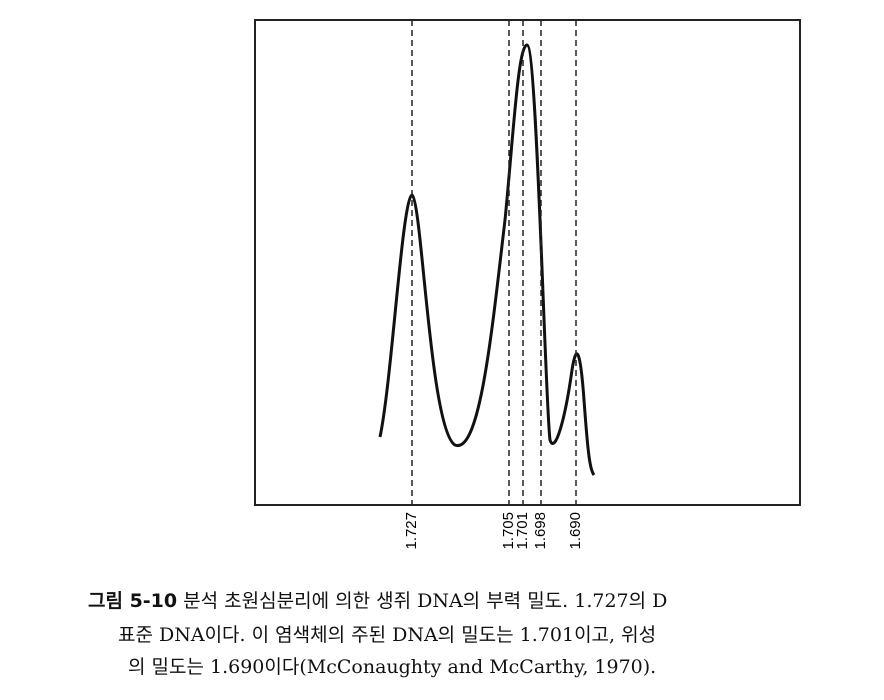 This screenshot has width=884, height=700. What do you see at coordinates (133, 601) in the screenshot?
I see `figure-label: 그림 5-10` at bounding box center [133, 601].